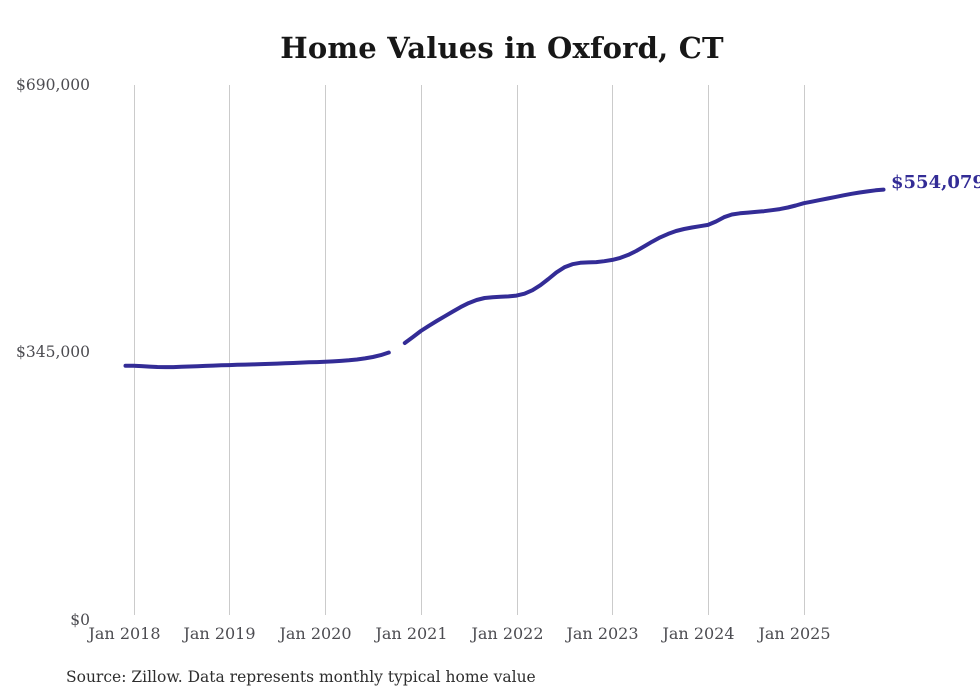  Describe the element at coordinates (935, 182) in the screenshot. I see `latest-value-label: $554,079` at that location.